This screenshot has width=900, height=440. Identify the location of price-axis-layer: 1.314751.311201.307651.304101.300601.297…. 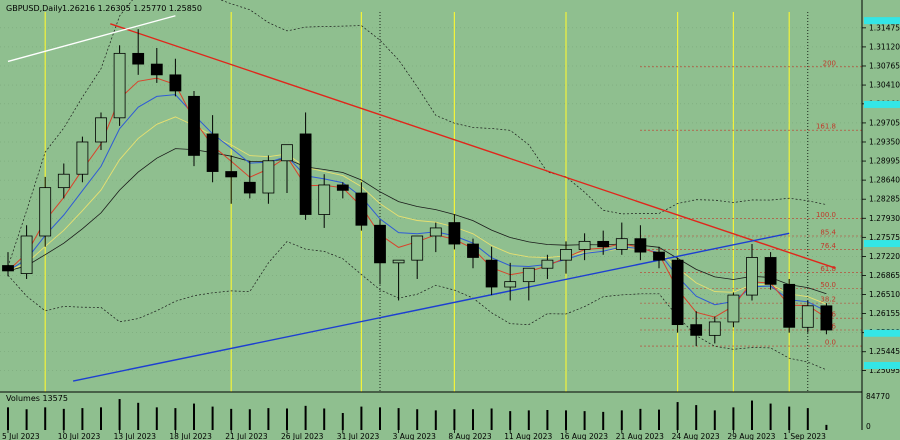
(881, 196).